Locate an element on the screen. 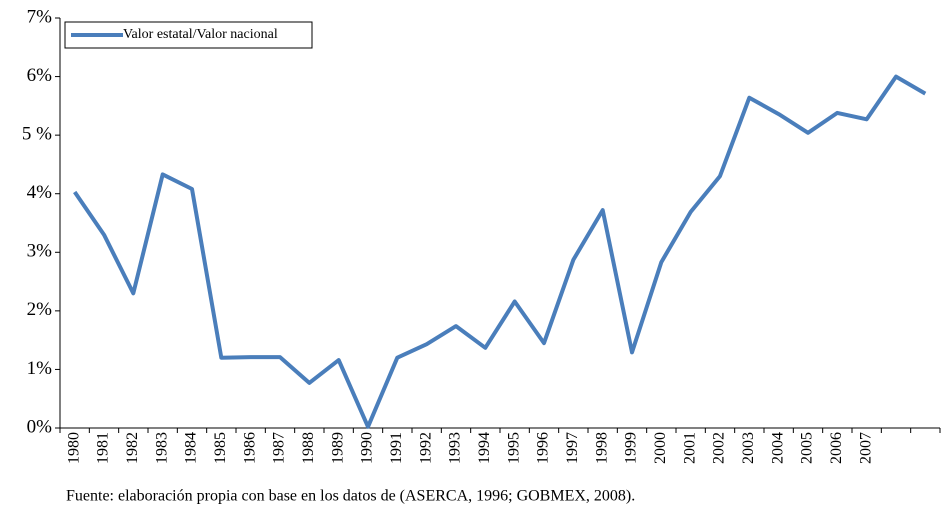 This screenshot has width=942, height=507. x-tick-label: 1992 is located at coordinates (425, 448).